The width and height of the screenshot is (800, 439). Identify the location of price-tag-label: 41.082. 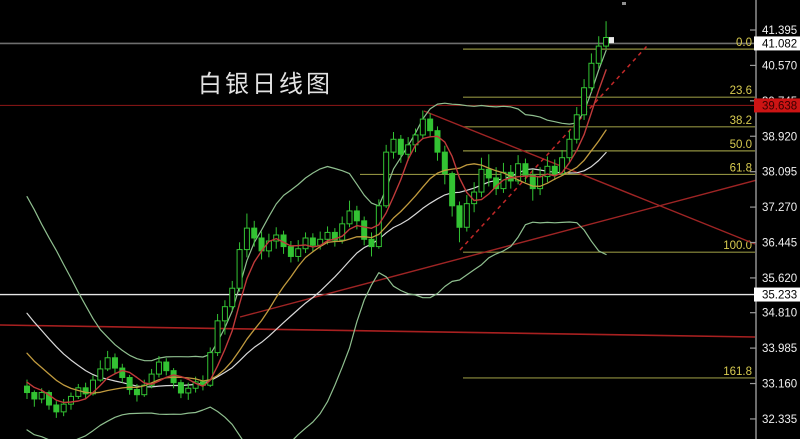
(779, 44).